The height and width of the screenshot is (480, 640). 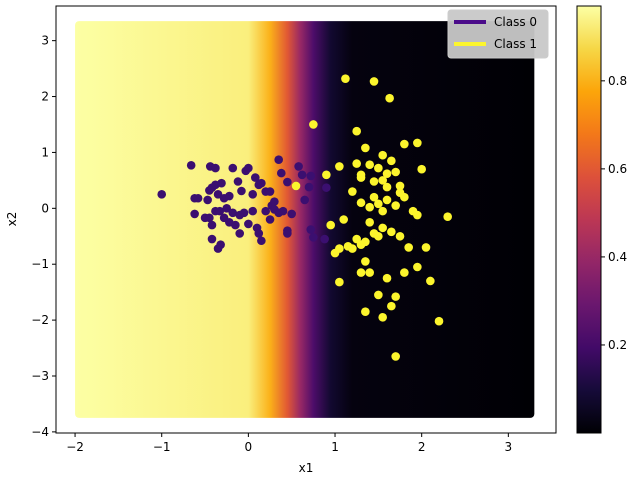 What do you see at coordinates (614, 213) in the screenshot?
I see `colorbar-ticks: 0.2 0.4 0.6 0.8` at bounding box center [614, 213].